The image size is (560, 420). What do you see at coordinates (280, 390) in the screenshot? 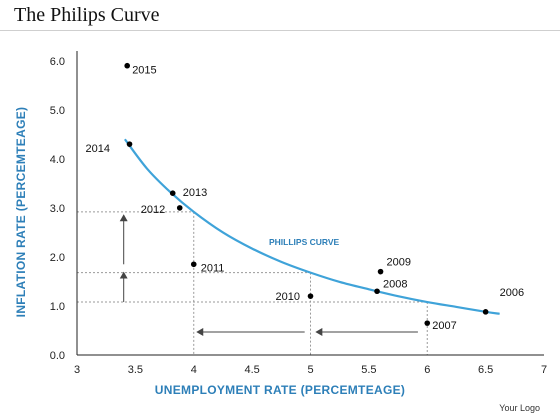
I see `x-axis-title: UNEMPLOYMENT RATE (PERCEMTEAGE)` at bounding box center [280, 390].